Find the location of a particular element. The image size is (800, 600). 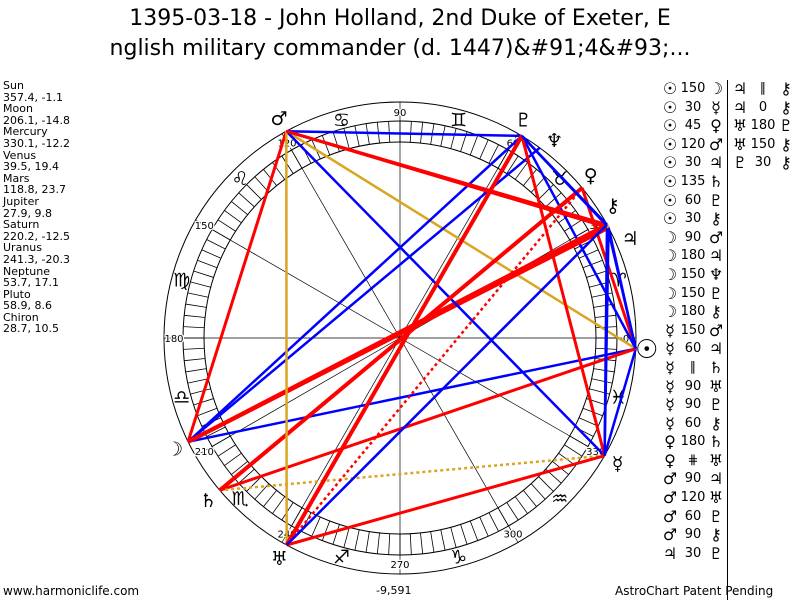

aspect-row: ☉ 120 ♂ is located at coordinates (693, 144).